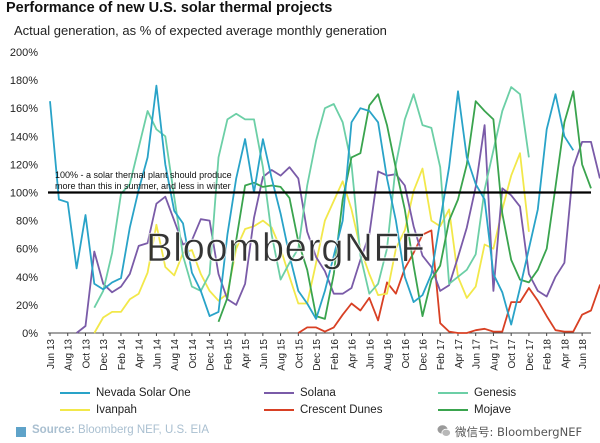 The image size is (600, 443). I want to click on bloombergnef-watermark: BloombergNEF, so click(286, 248).